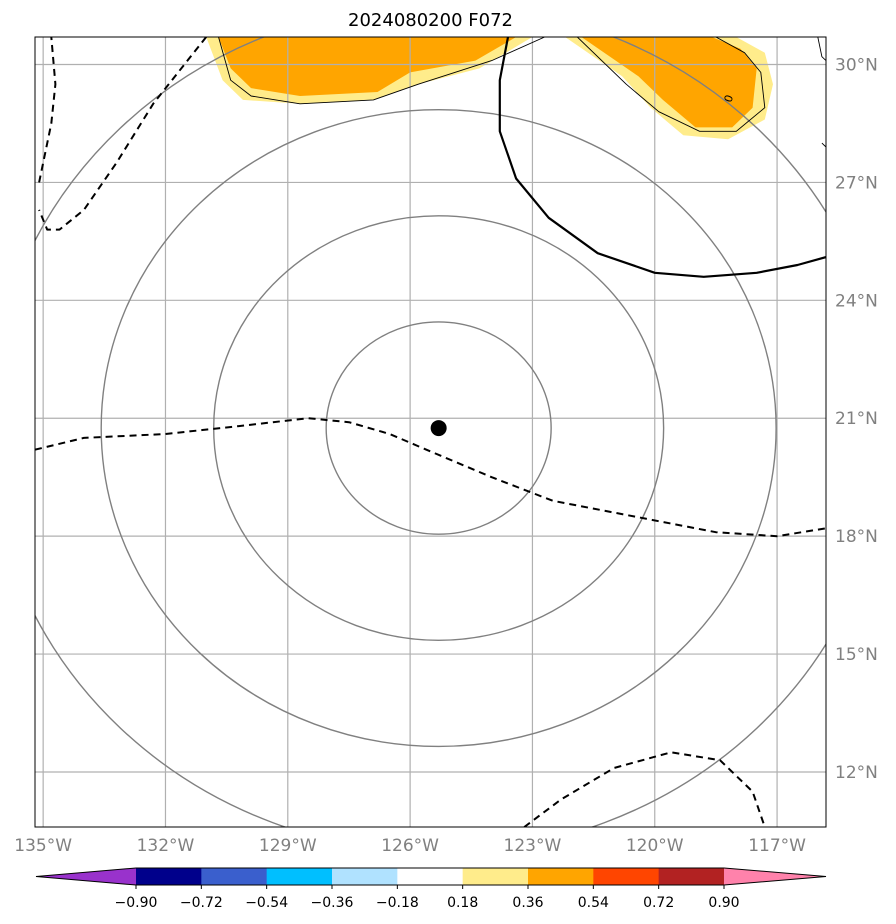  I want to click on colorbar-tick-label: 0.54, so click(593, 903).